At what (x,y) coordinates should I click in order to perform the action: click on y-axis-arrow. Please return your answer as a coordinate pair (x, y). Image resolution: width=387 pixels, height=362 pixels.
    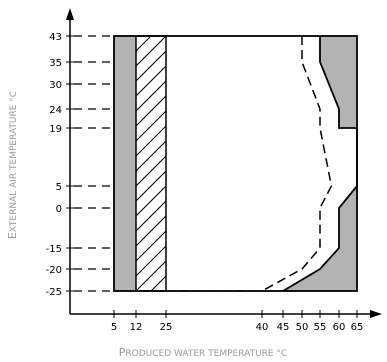
    Looking at the image, I should click on (70, 14).